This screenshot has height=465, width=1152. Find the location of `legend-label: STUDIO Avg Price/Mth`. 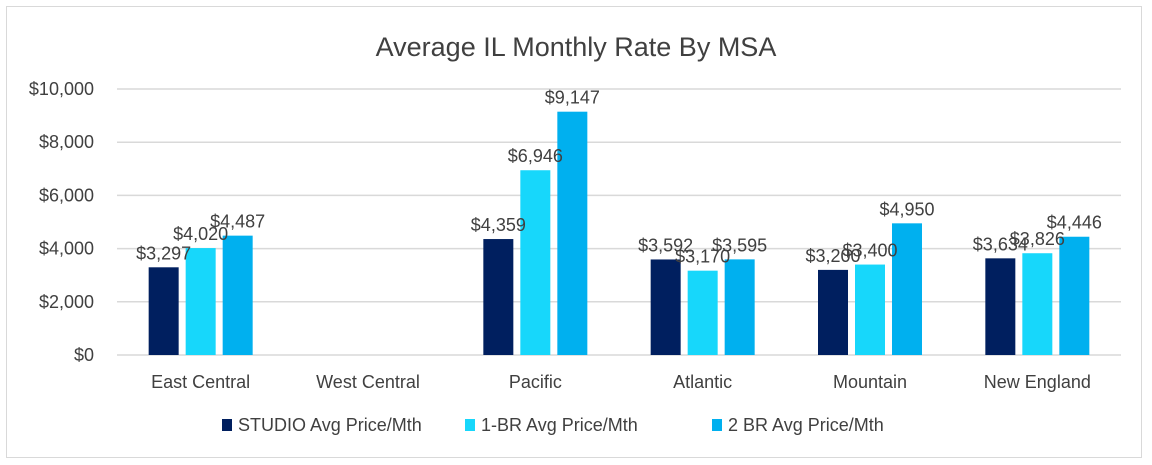

legend-label: STUDIO Avg Price/Mth is located at coordinates (330, 425).